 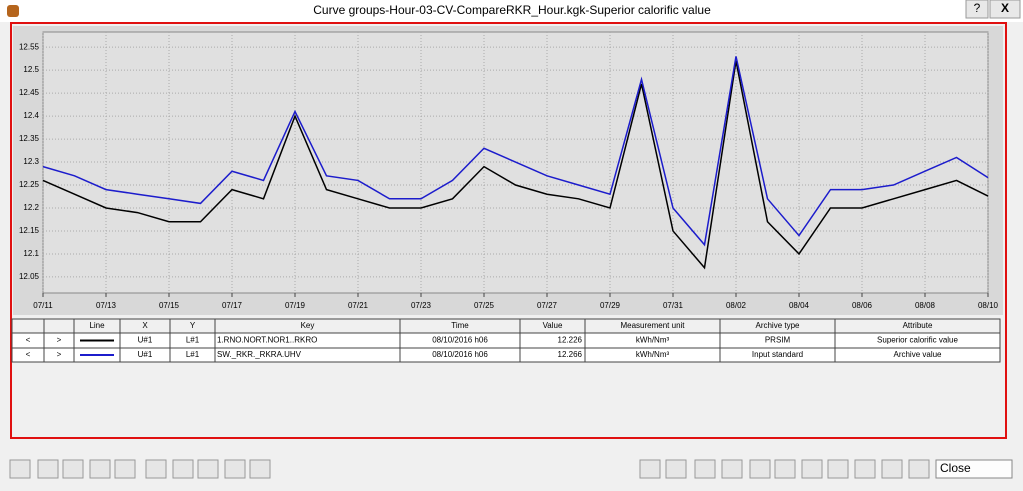 I want to click on x-tick-label: 08/04, so click(x=799, y=305).